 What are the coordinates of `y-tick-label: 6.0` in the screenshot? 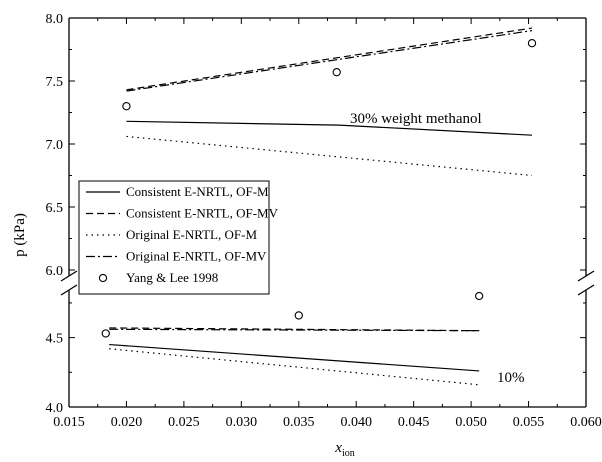 It's located at (55, 271).